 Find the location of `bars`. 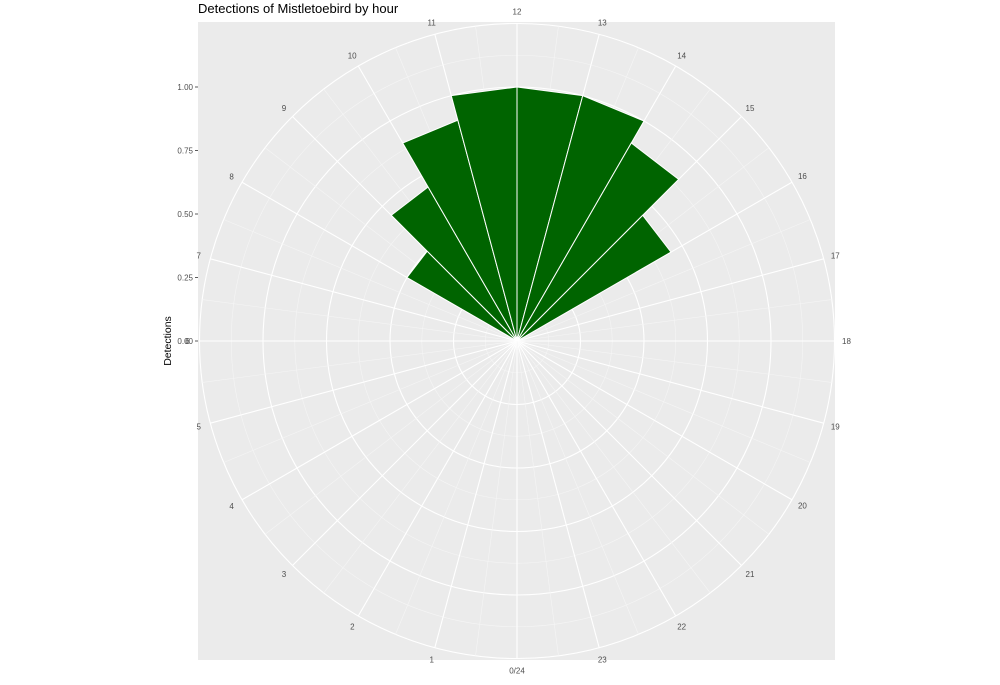

bars is located at coordinates (535, 214).